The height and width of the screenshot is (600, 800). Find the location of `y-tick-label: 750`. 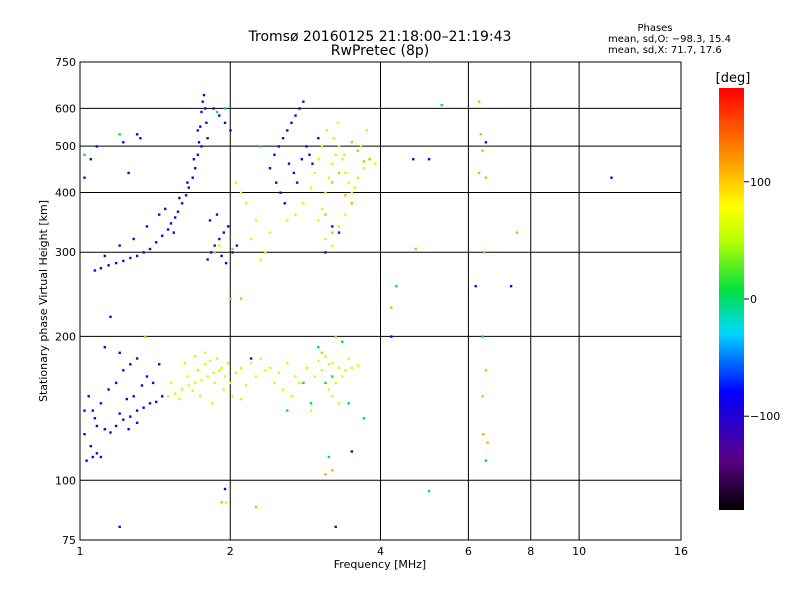

y-tick-label: 750 is located at coordinates (65, 62).